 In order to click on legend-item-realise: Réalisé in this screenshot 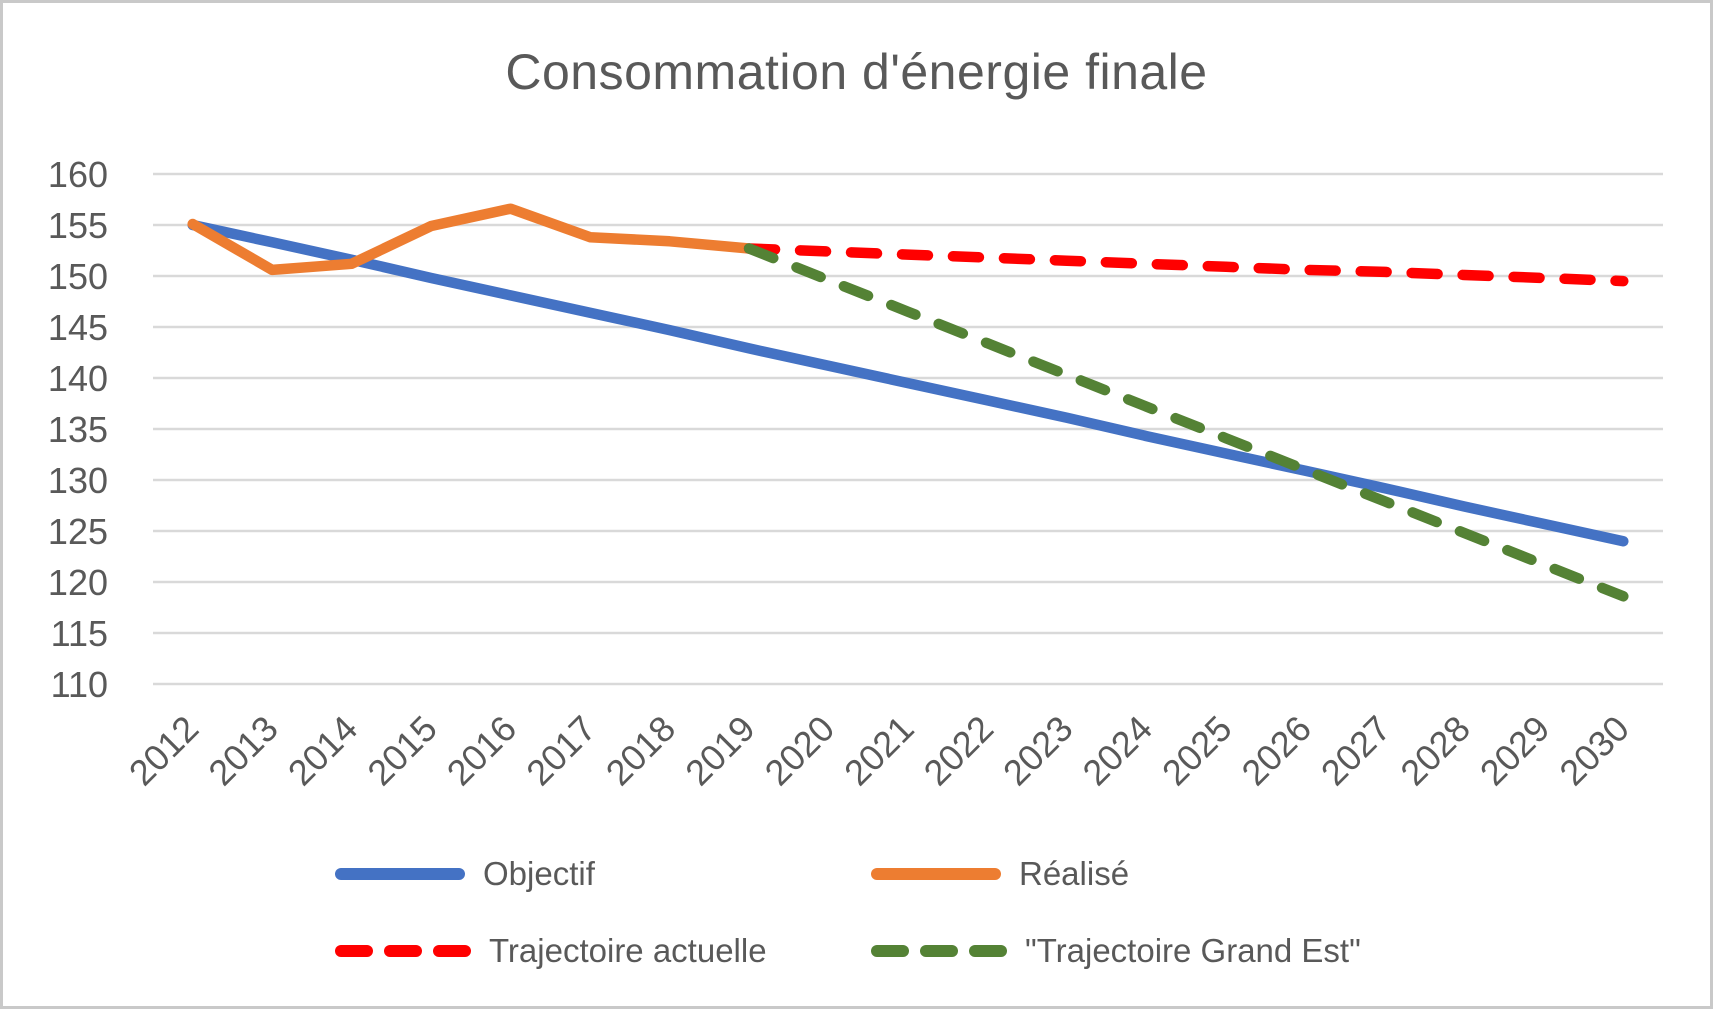, I will do `click(1000, 874)`.